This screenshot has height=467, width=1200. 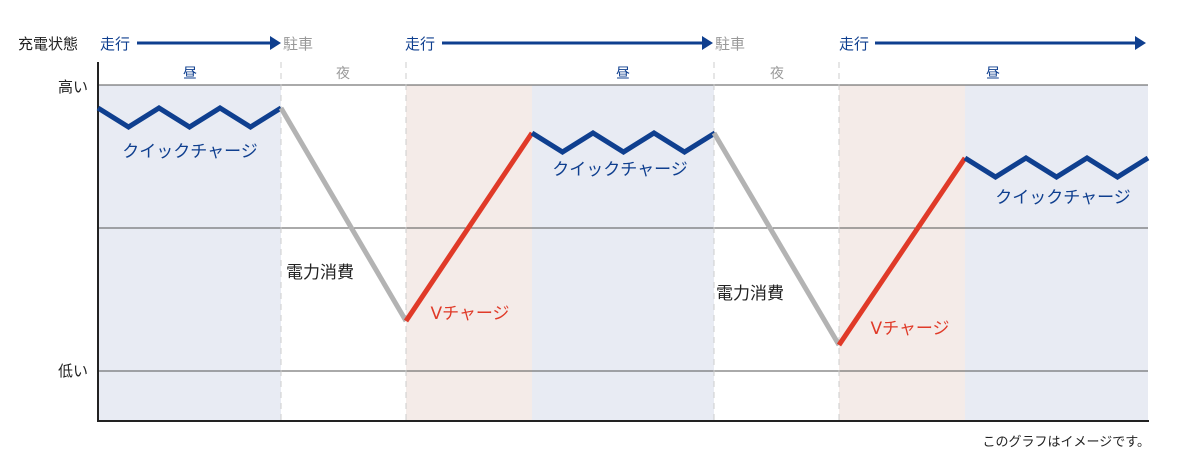 I want to click on v-charge-background, so click(x=469, y=253).